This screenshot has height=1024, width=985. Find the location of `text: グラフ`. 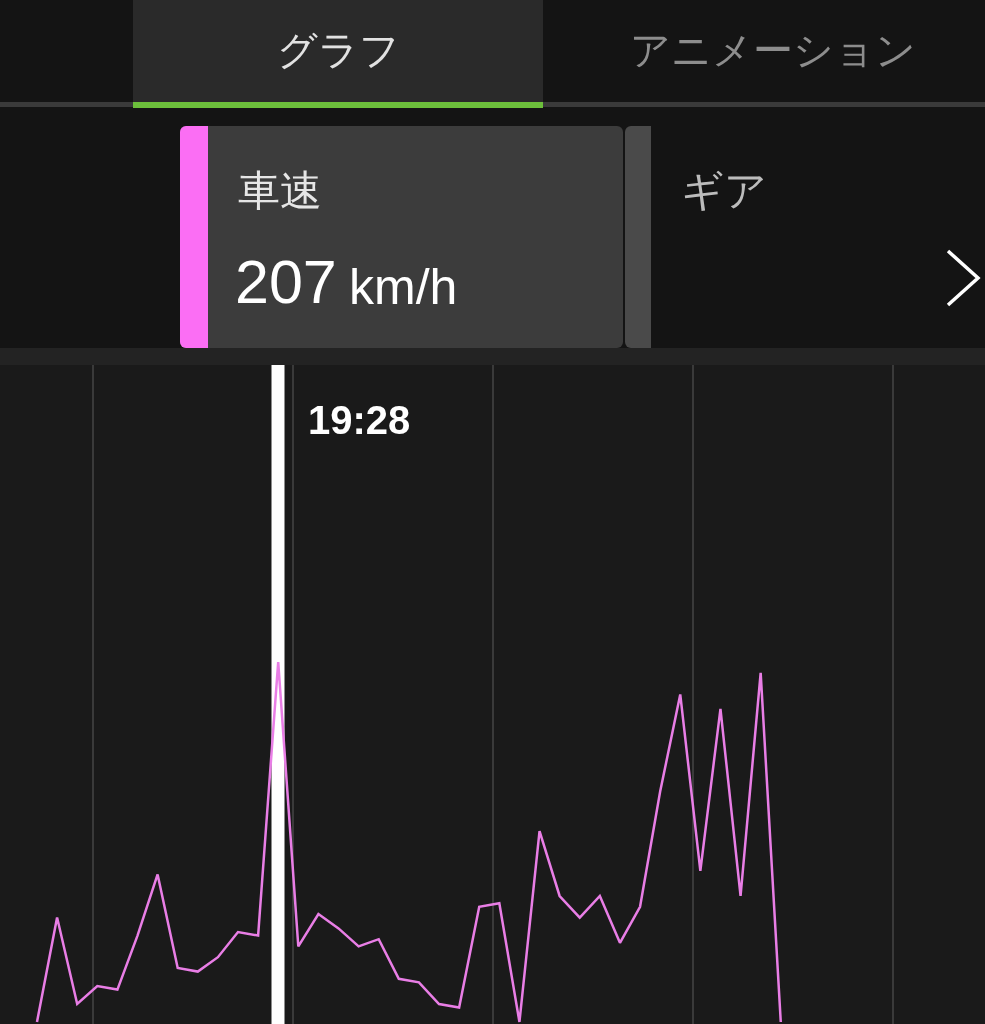

text: グラフ is located at coordinates (338, 50).